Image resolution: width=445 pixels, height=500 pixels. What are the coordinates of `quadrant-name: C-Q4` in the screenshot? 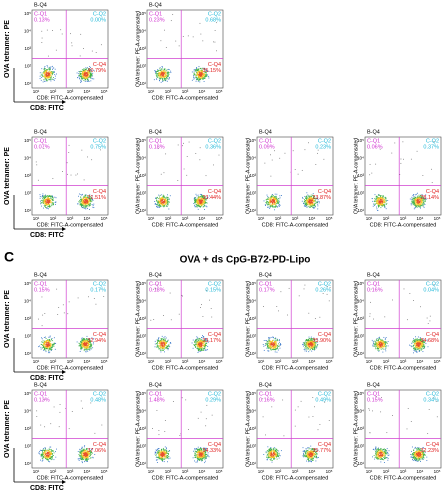 It's located at (324, 335).